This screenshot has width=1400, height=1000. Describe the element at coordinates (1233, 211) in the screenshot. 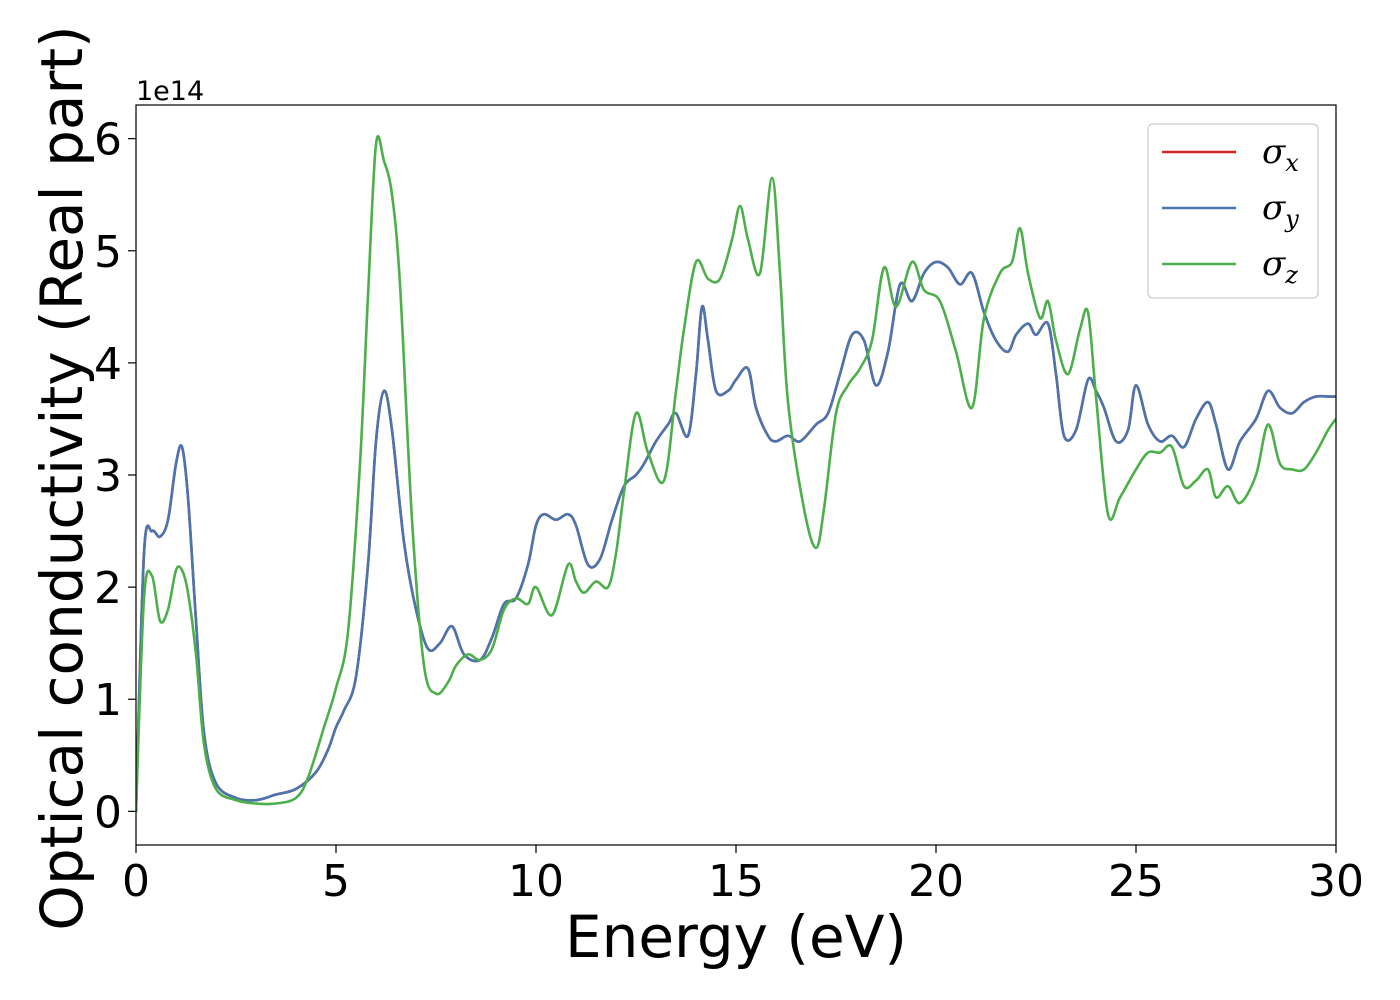

I see `legend-box` at that location.